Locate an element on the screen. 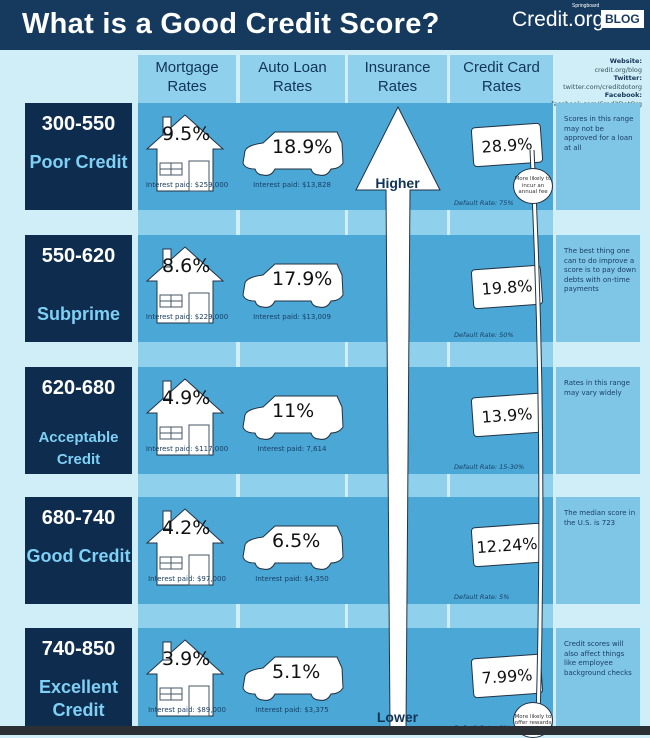 Image resolution: width=650 pixels, height=738 pixels. auto-loan-rate: 6.5% is located at coordinates (296, 541).